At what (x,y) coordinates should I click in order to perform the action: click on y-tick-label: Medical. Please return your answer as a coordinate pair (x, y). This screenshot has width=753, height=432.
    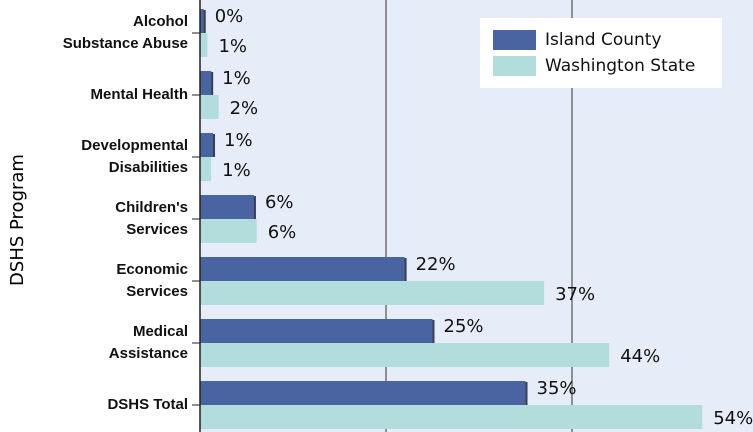
    Looking at the image, I should click on (160, 331).